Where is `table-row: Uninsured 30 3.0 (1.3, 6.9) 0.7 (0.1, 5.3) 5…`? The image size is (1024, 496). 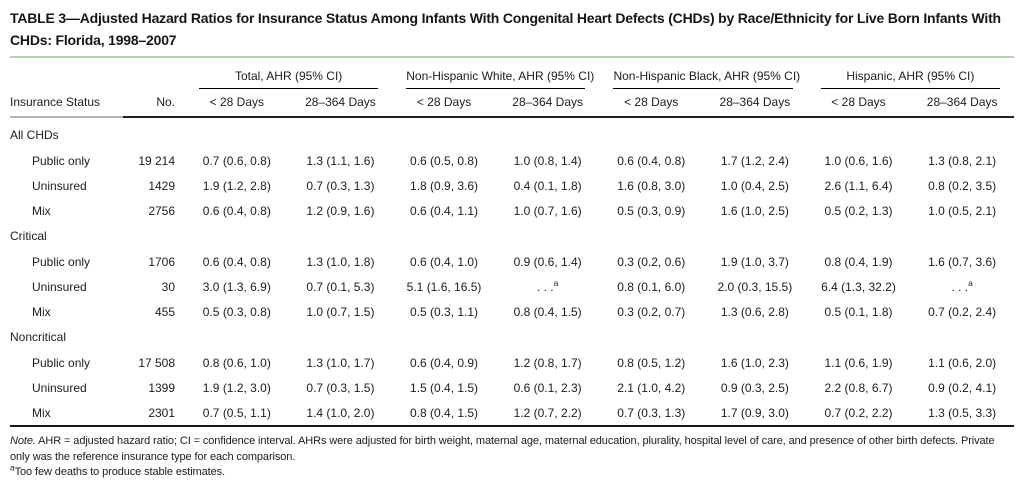 table-row: Uninsured 30 3.0 (1.3, 6.9) 0.7 (0.1, 5.3) 5… is located at coordinates (512, 286).